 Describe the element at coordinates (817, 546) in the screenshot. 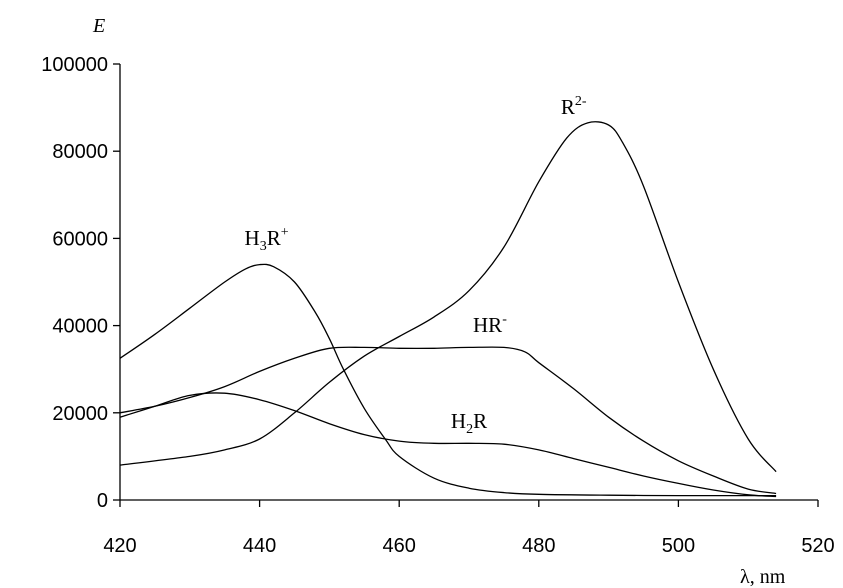

I see `x-tick-label: 520` at that location.